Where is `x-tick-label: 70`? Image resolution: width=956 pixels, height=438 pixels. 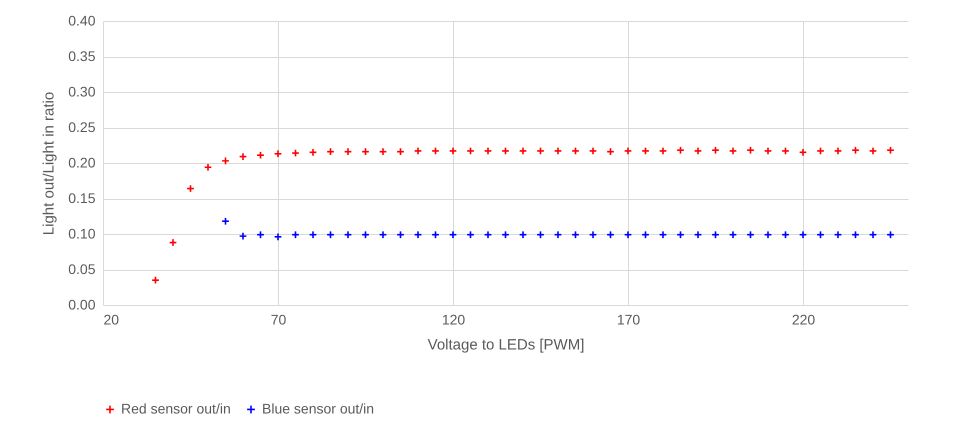 x-tick-label: 70 is located at coordinates (278, 320).